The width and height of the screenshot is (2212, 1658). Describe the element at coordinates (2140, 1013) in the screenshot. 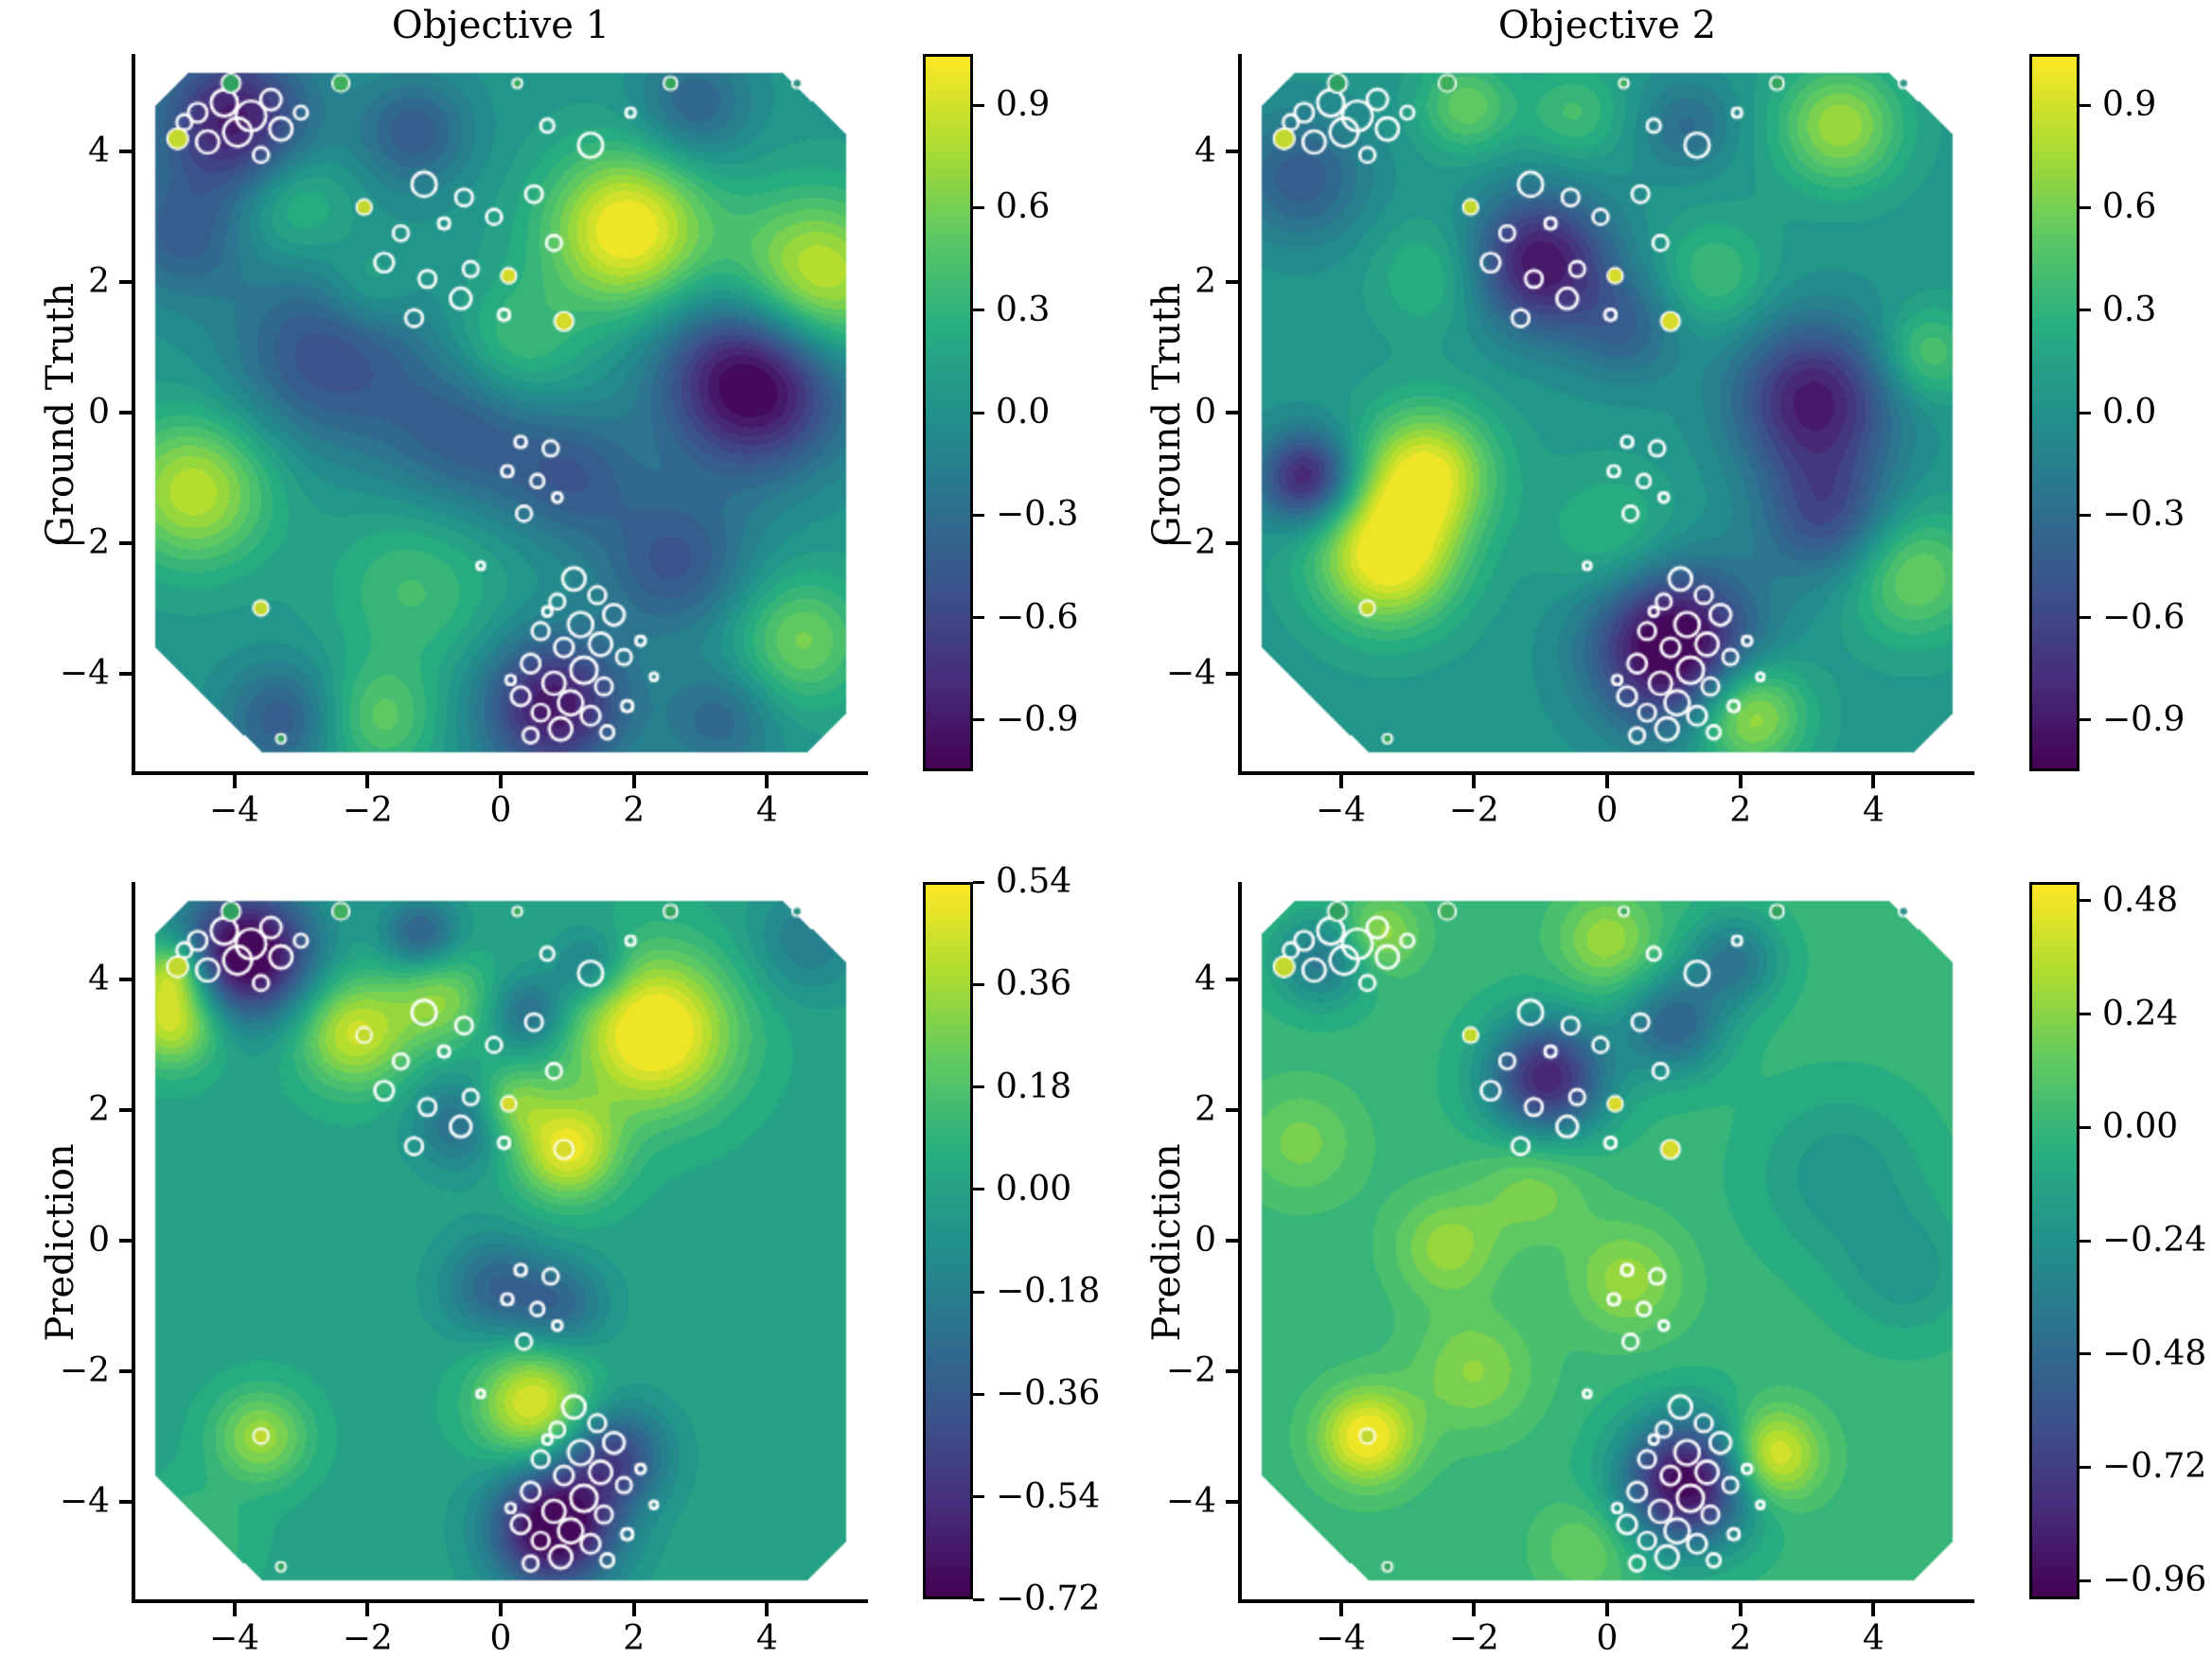

I see `colorbar-tick-label: 0.24` at that location.